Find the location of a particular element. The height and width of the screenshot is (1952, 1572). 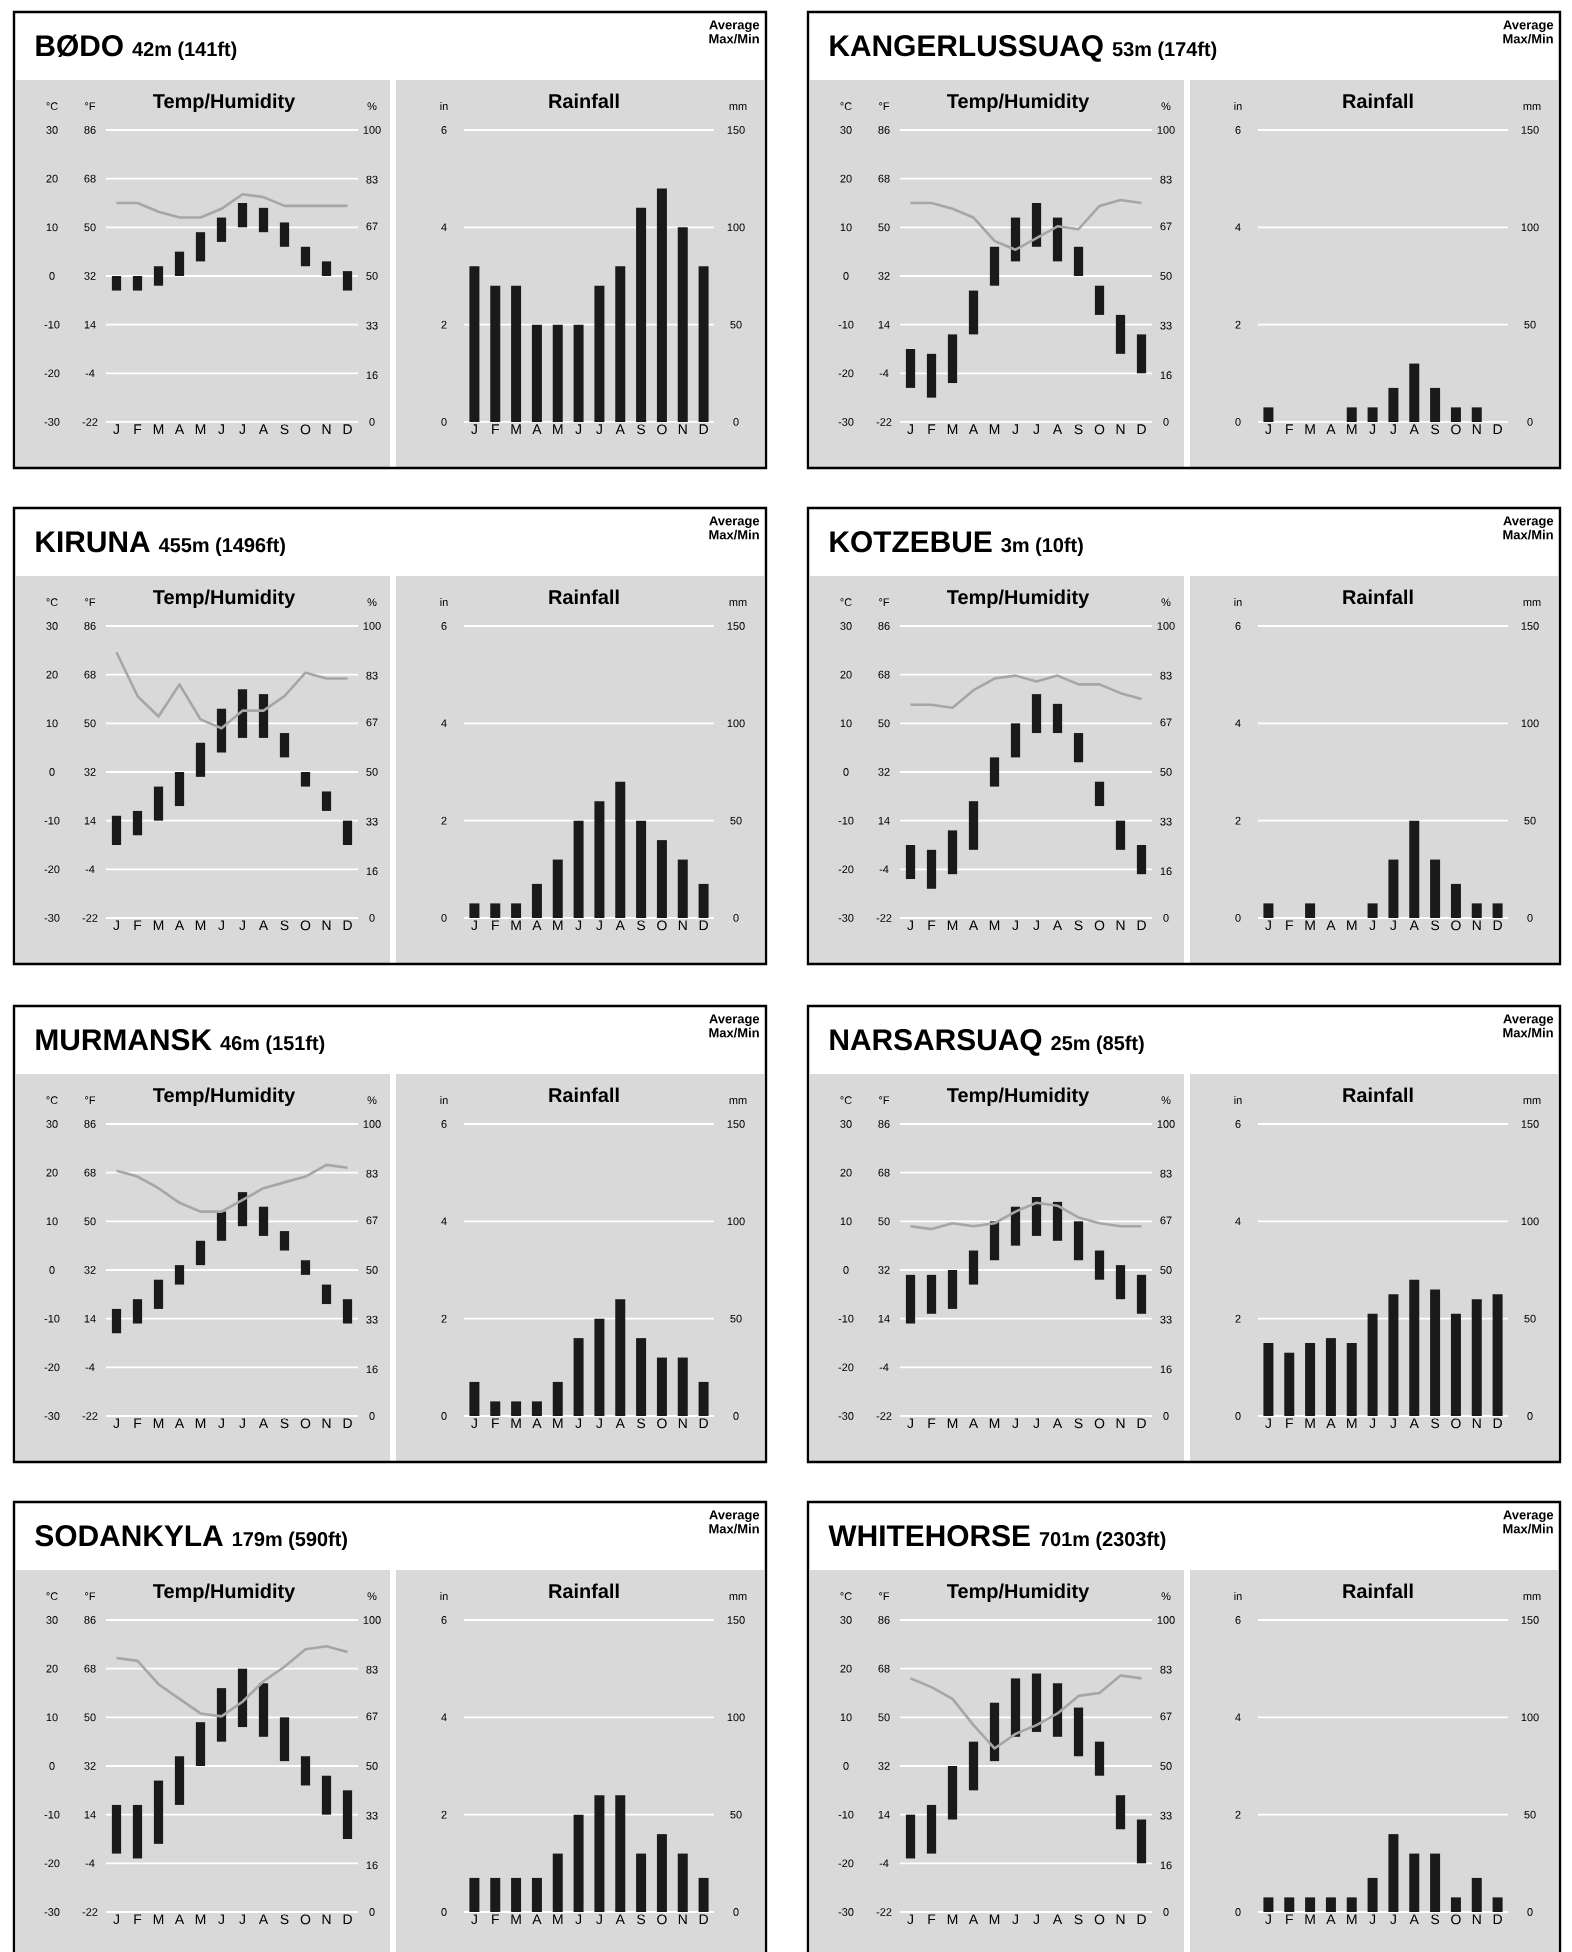

chart-subtitle: 179m (590ft) is located at coordinates (289, 1541).